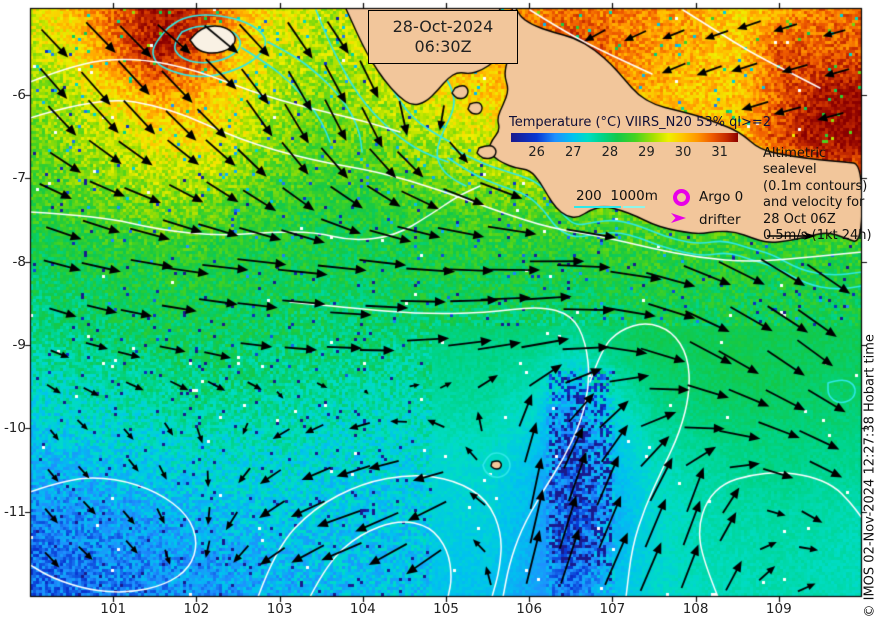 The image size is (880, 630). What do you see at coordinates (113, 609) in the screenshot?
I see `x-tick-label: 101` at bounding box center [113, 609].